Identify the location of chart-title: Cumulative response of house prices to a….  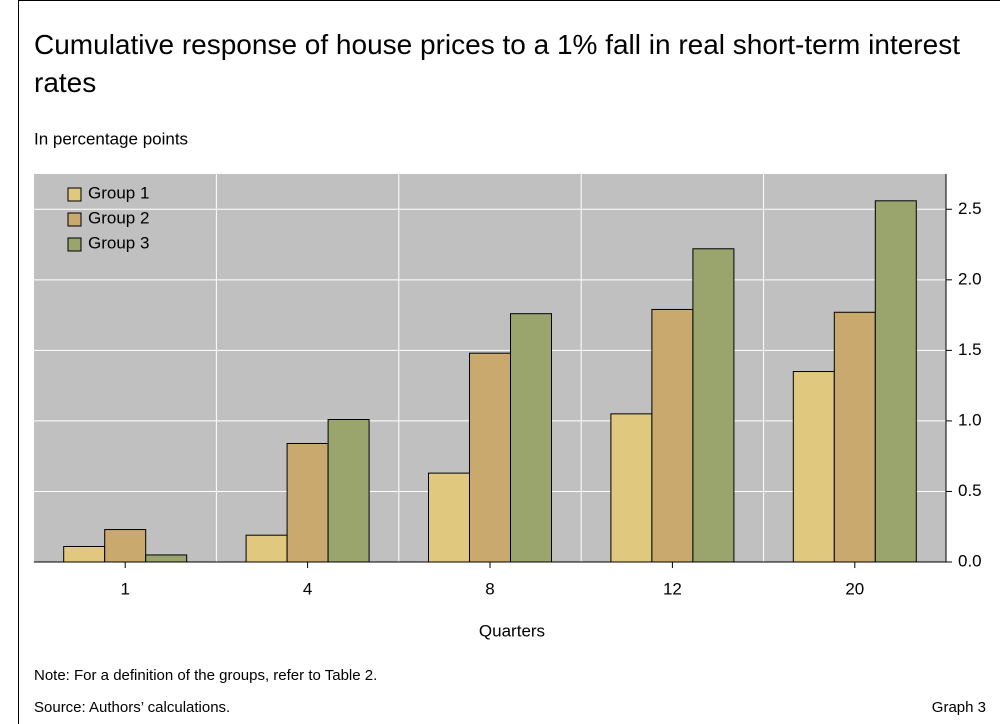
(497, 63).